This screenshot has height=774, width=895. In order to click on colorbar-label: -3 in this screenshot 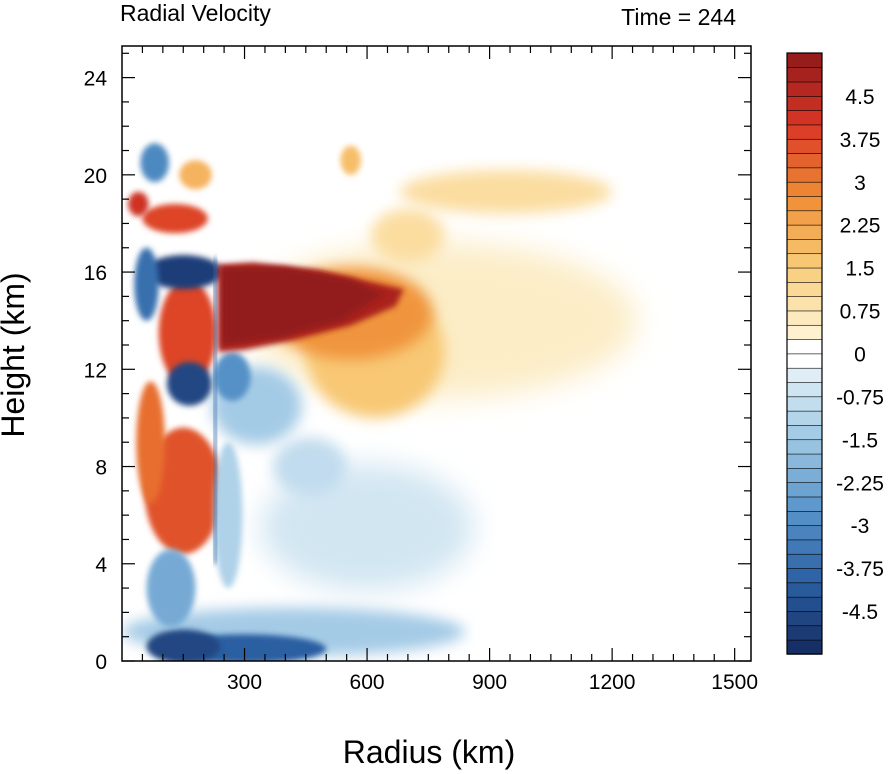, I will do `click(860, 526)`.